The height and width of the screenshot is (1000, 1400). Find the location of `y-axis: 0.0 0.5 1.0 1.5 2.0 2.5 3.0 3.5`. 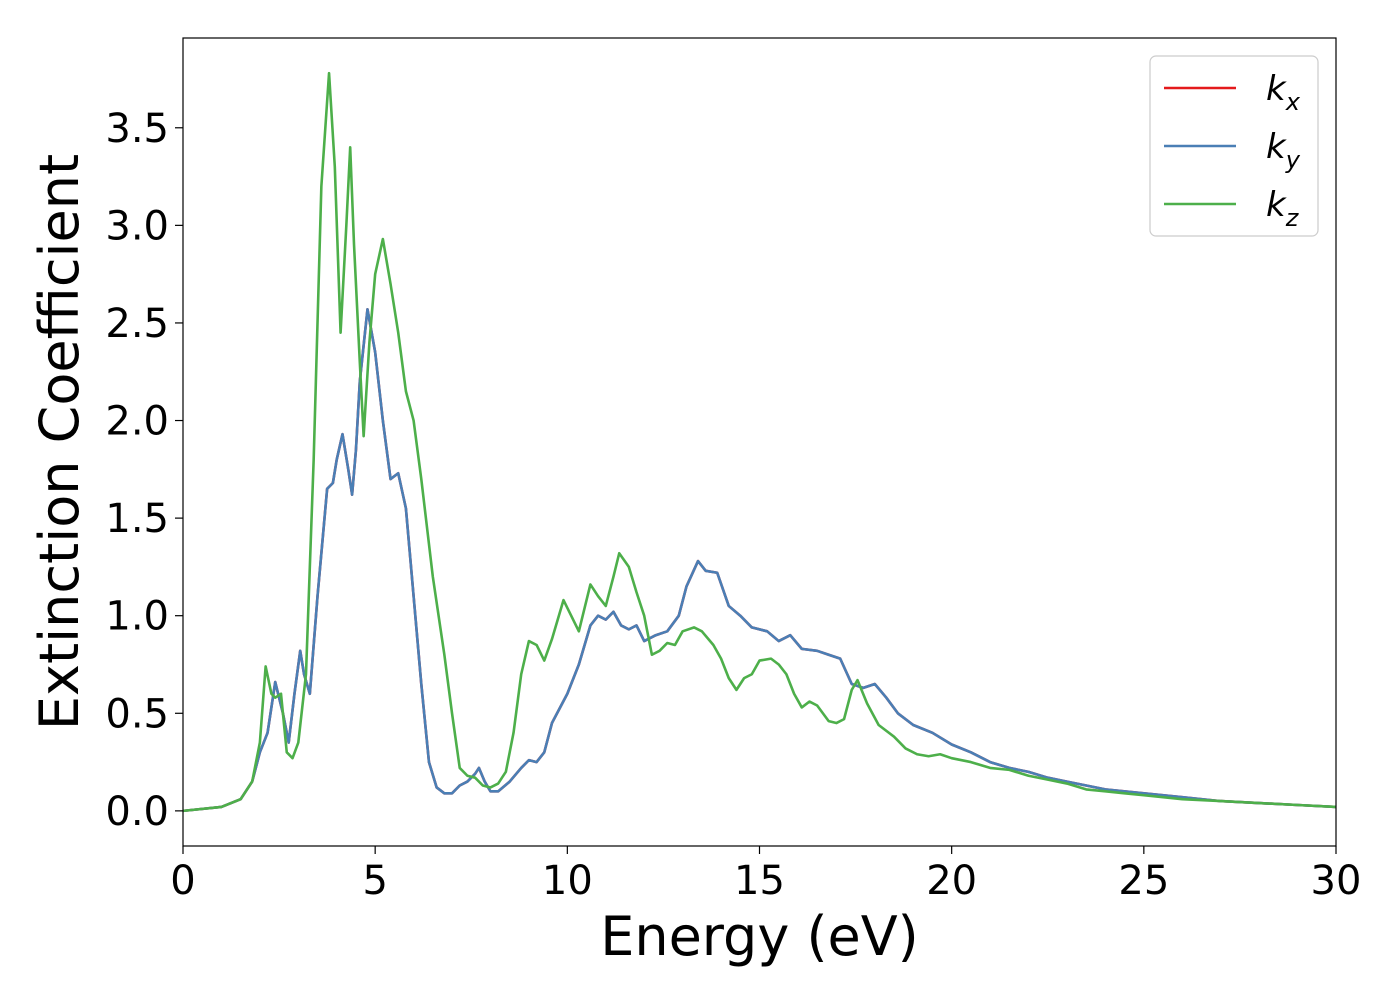

y-axis: 0.0 0.5 1.0 1.5 2.0 2.5 3.0 3.5 is located at coordinates (144, 470).